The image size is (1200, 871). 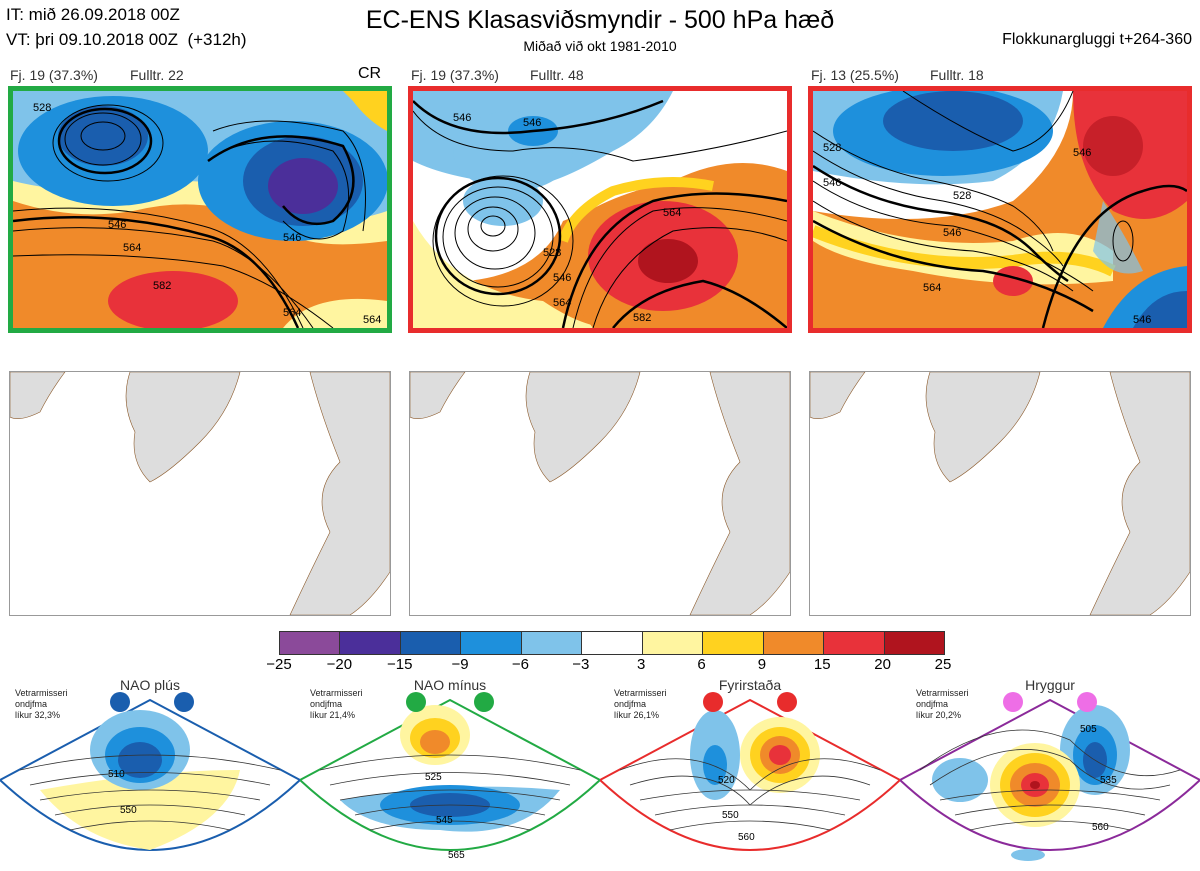 What do you see at coordinates (882, 664) in the screenshot?
I see `colorbar-tick-label: 20` at bounding box center [882, 664].